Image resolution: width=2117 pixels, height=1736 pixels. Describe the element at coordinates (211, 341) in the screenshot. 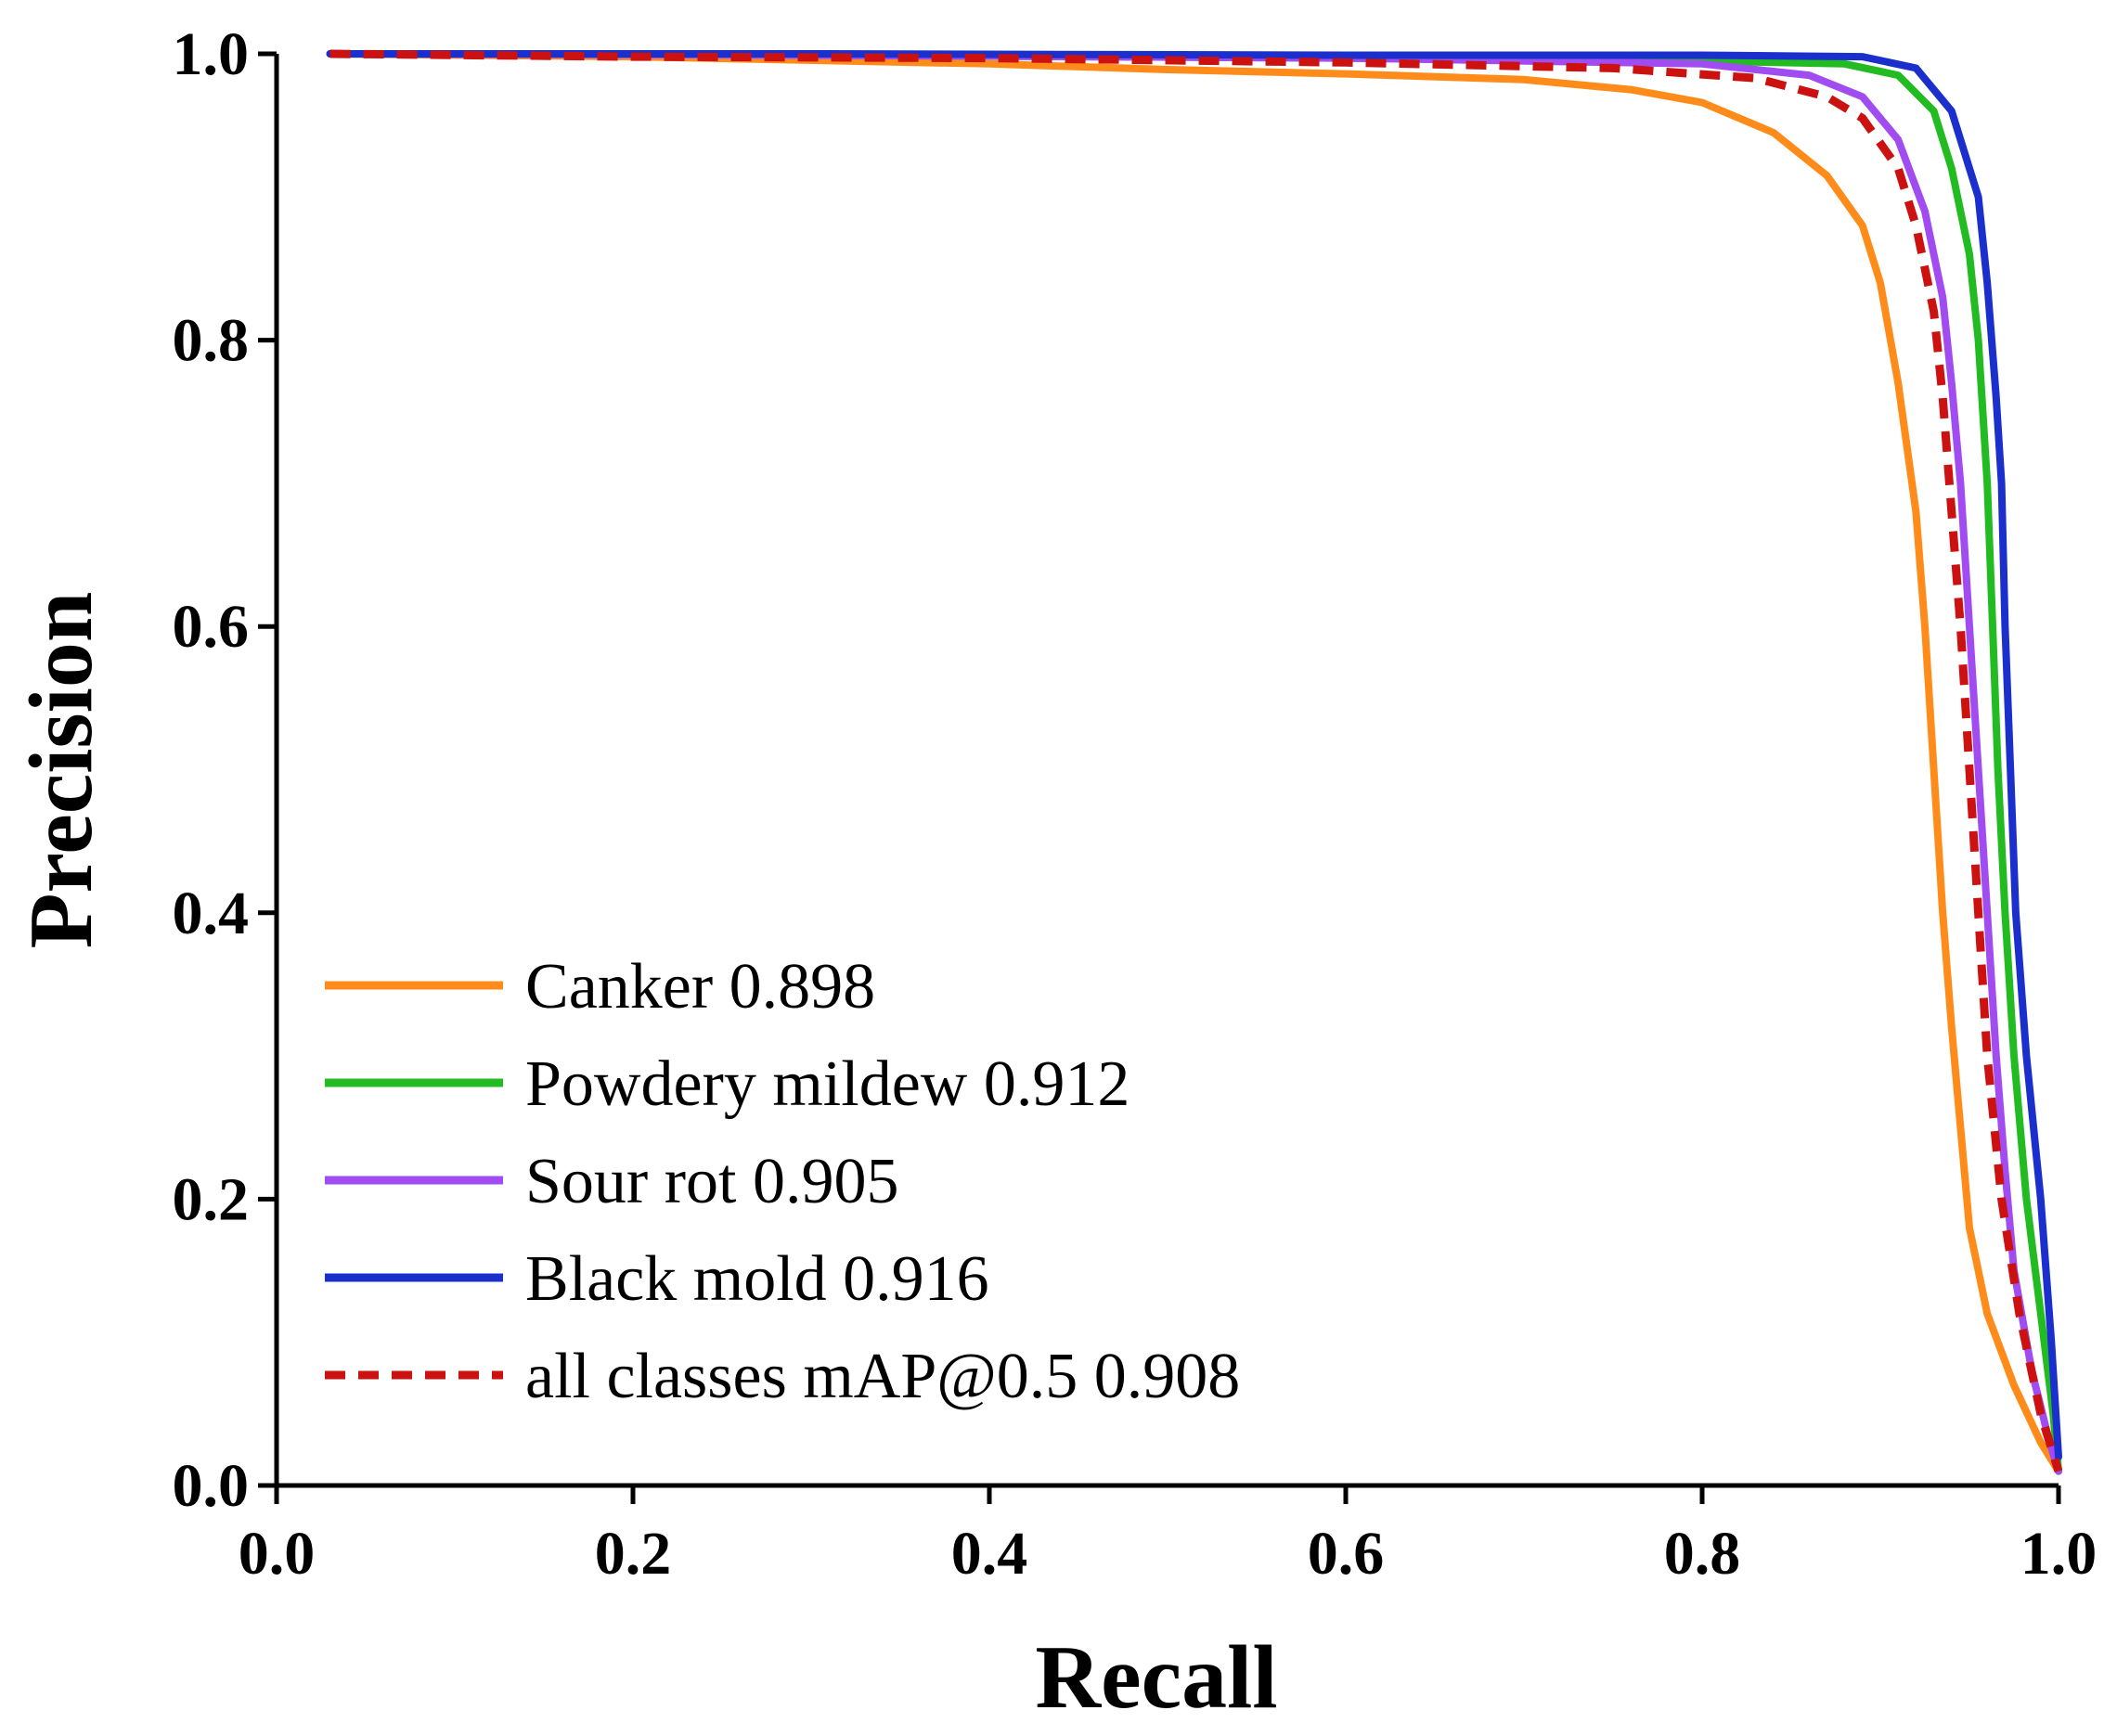

I see `y-tick-label: 0.8` at that location.